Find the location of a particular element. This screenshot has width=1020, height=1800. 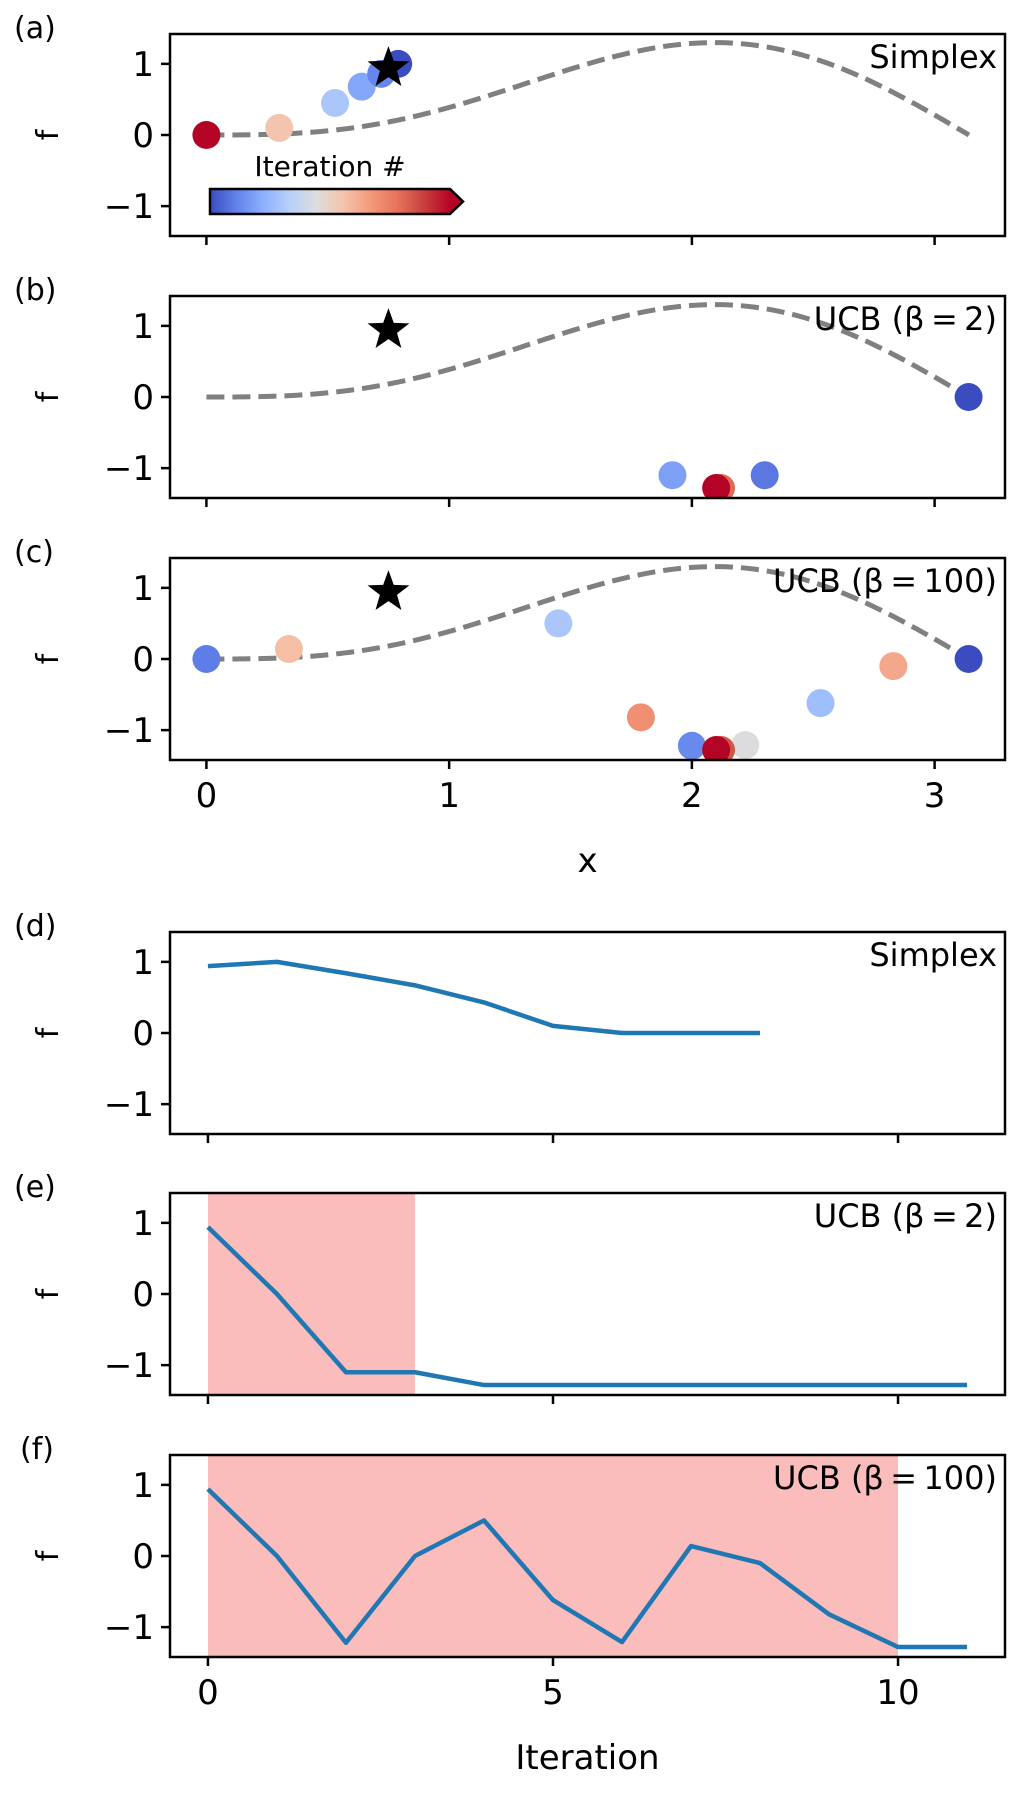

panel-label: (a) is located at coordinates (35, 28).